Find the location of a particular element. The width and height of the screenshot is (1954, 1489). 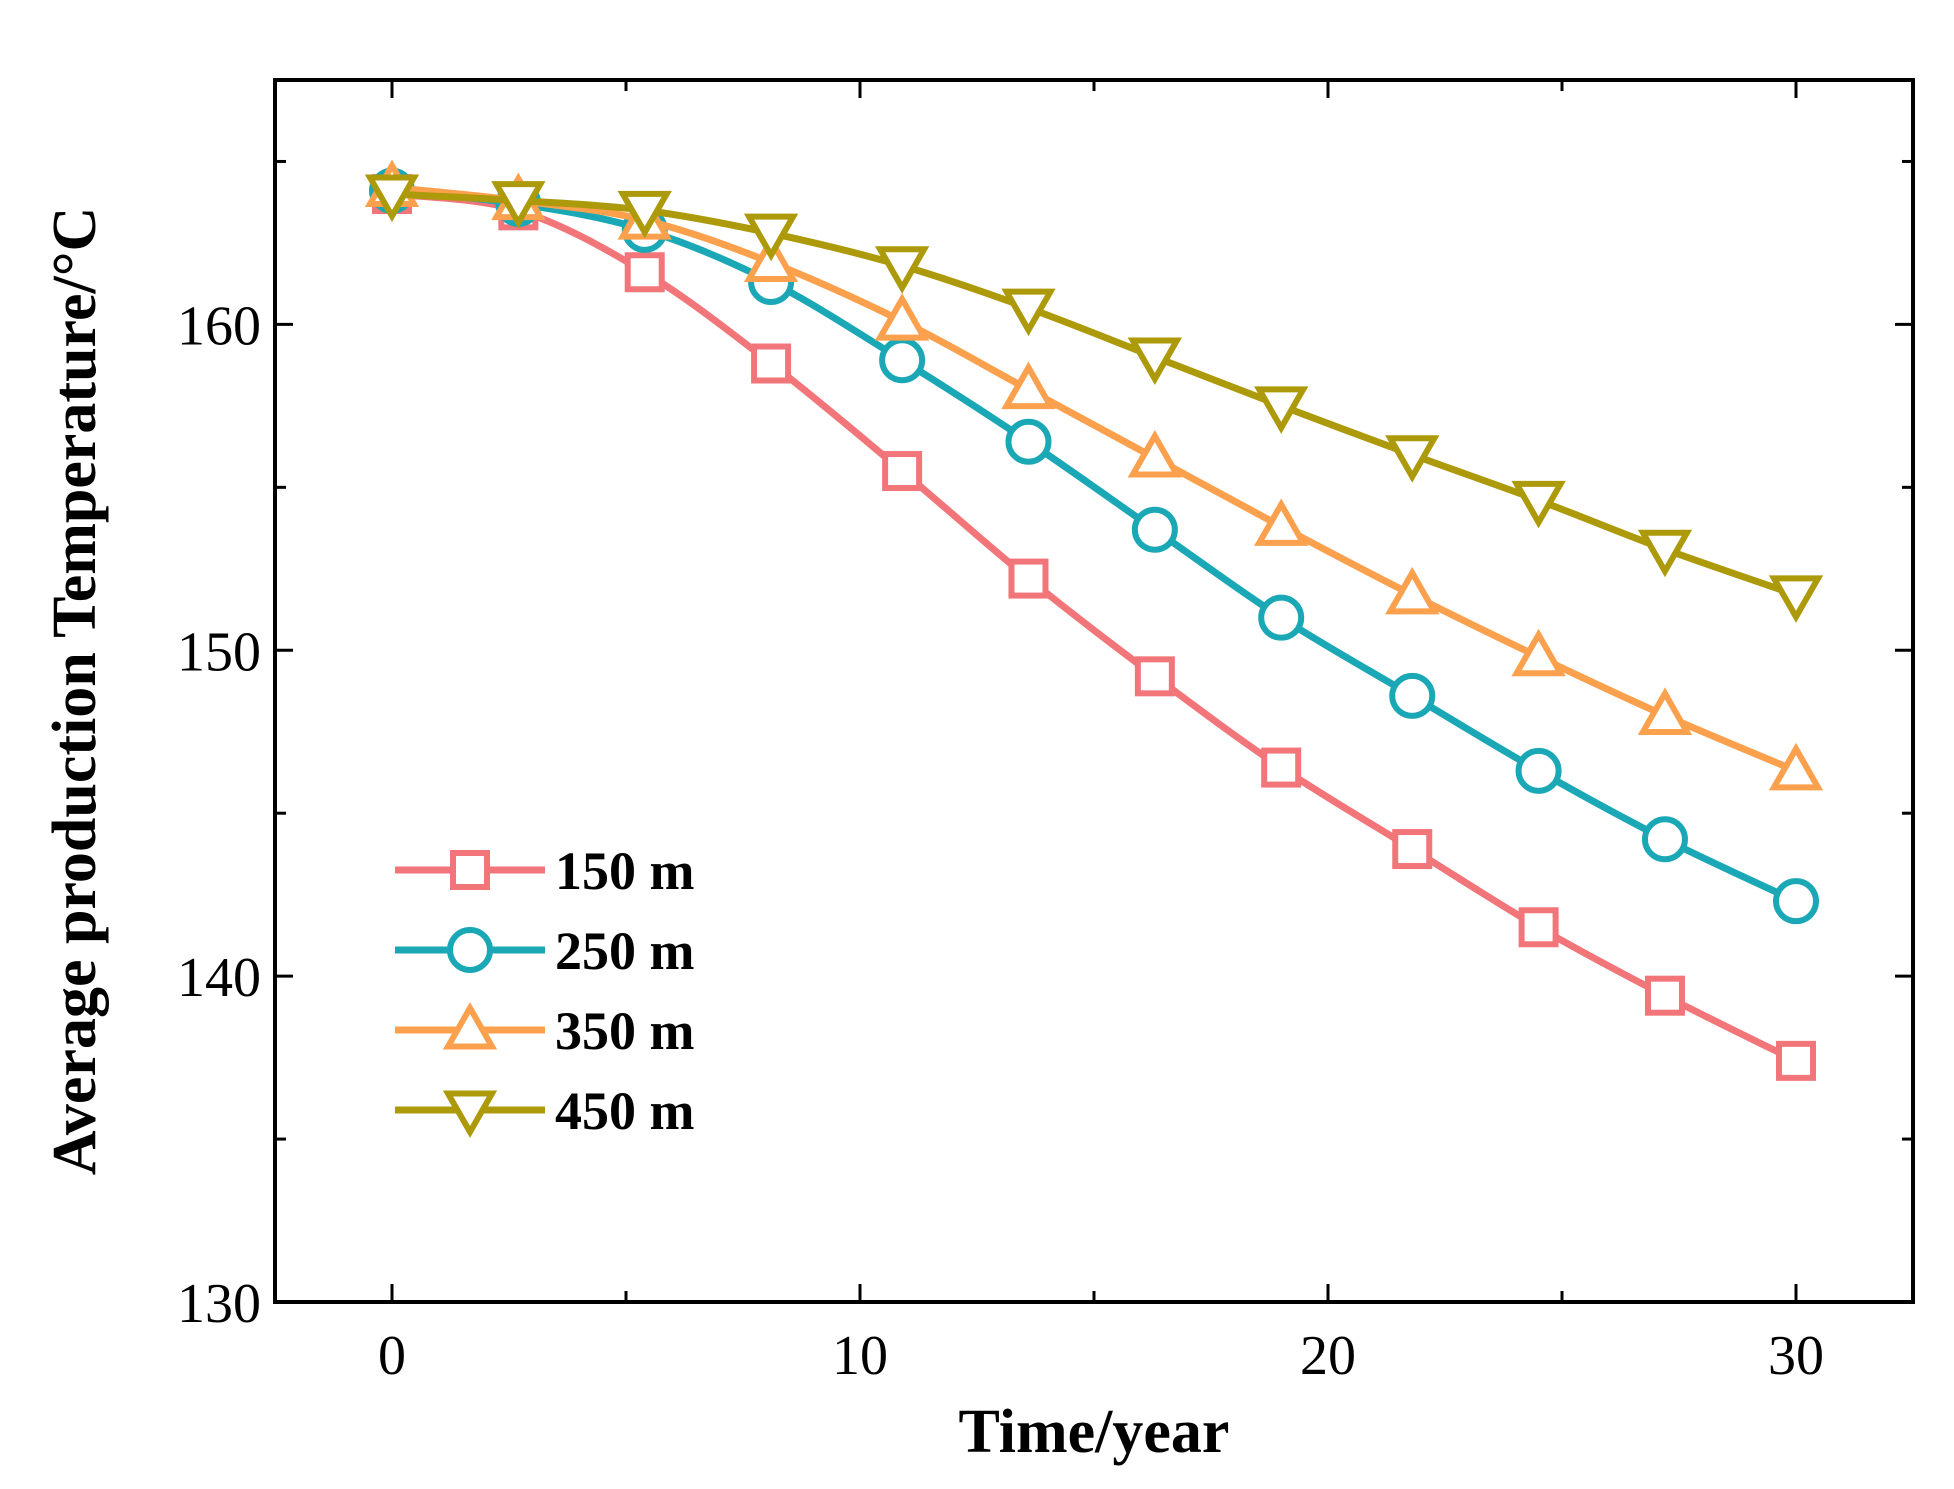

y-tick-label: 150 is located at coordinates (219, 652).